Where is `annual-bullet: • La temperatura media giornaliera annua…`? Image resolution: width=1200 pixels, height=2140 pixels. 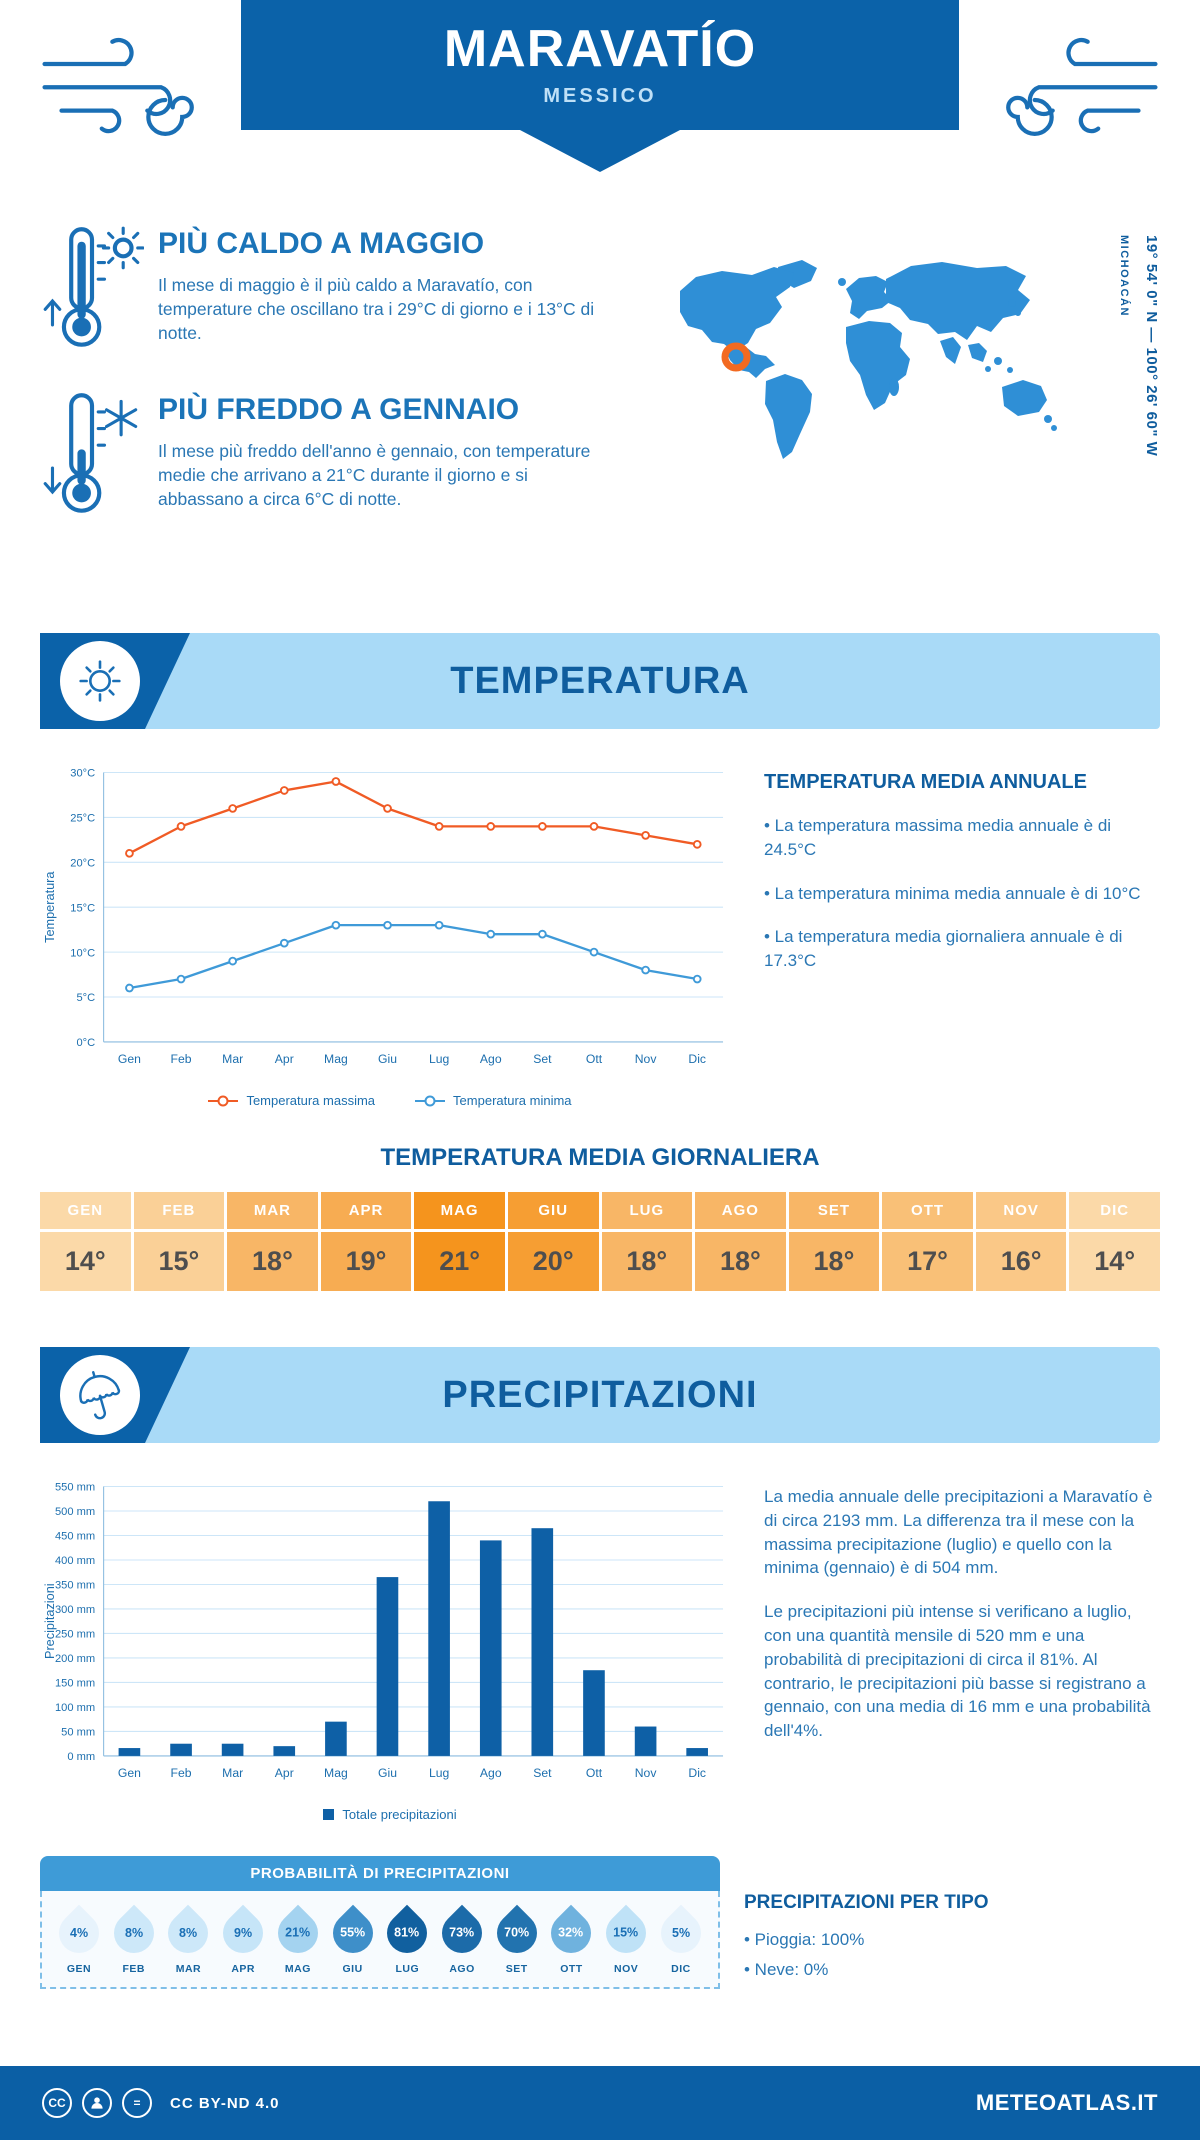
annual-bullet: • La temperatura media giornaliera annua… is located at coordinates (943, 949).